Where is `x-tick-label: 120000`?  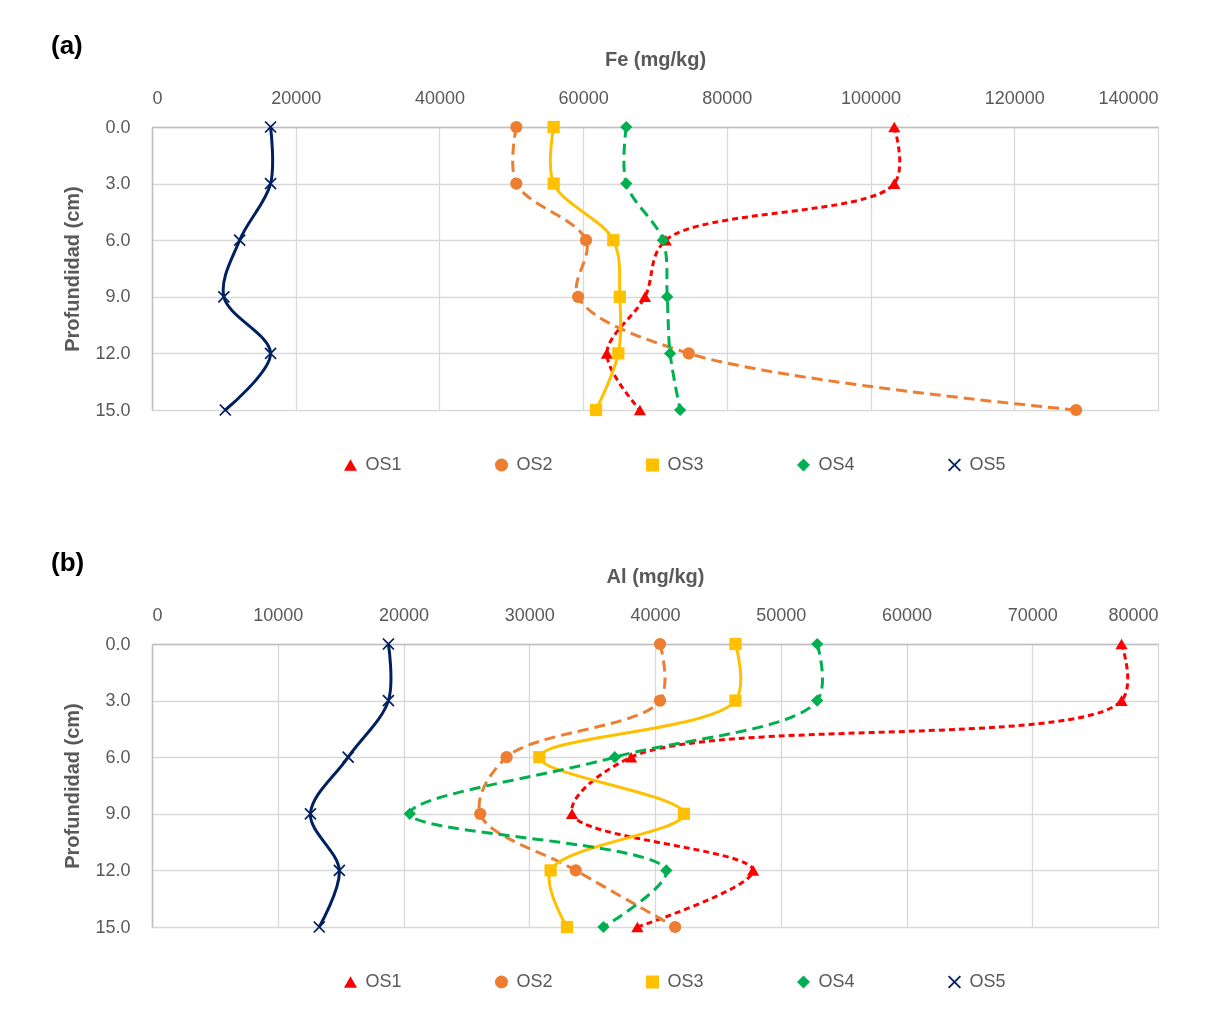 x-tick-label: 120000 is located at coordinates (1014, 97).